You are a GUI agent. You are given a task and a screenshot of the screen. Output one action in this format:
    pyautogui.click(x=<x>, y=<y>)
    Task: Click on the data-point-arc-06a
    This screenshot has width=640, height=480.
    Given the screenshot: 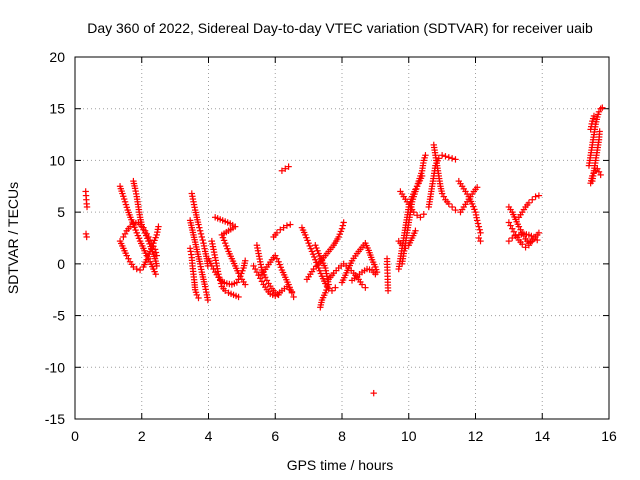 What is the action you would take?
    pyautogui.click(x=448, y=204)
    